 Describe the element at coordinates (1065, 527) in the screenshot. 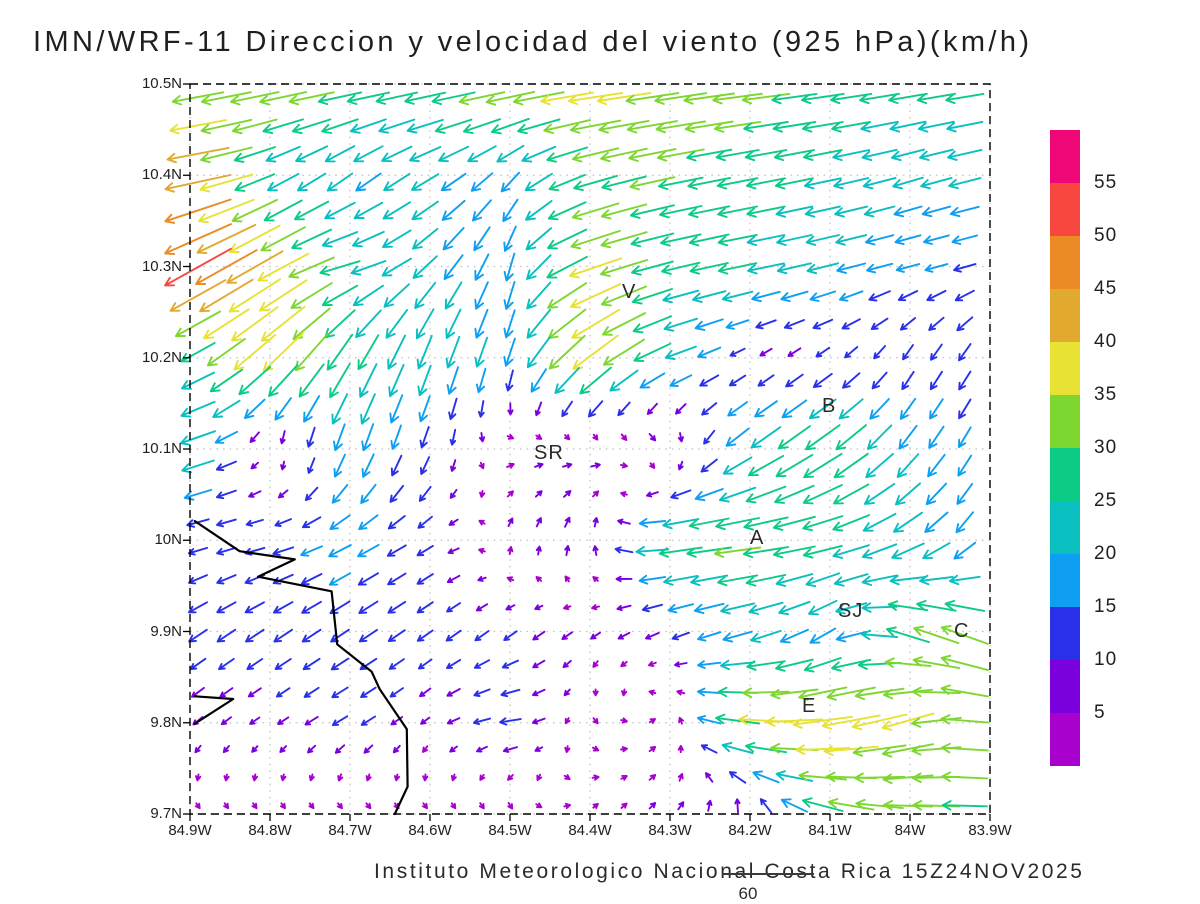

I see `colorbar-segment` at that location.